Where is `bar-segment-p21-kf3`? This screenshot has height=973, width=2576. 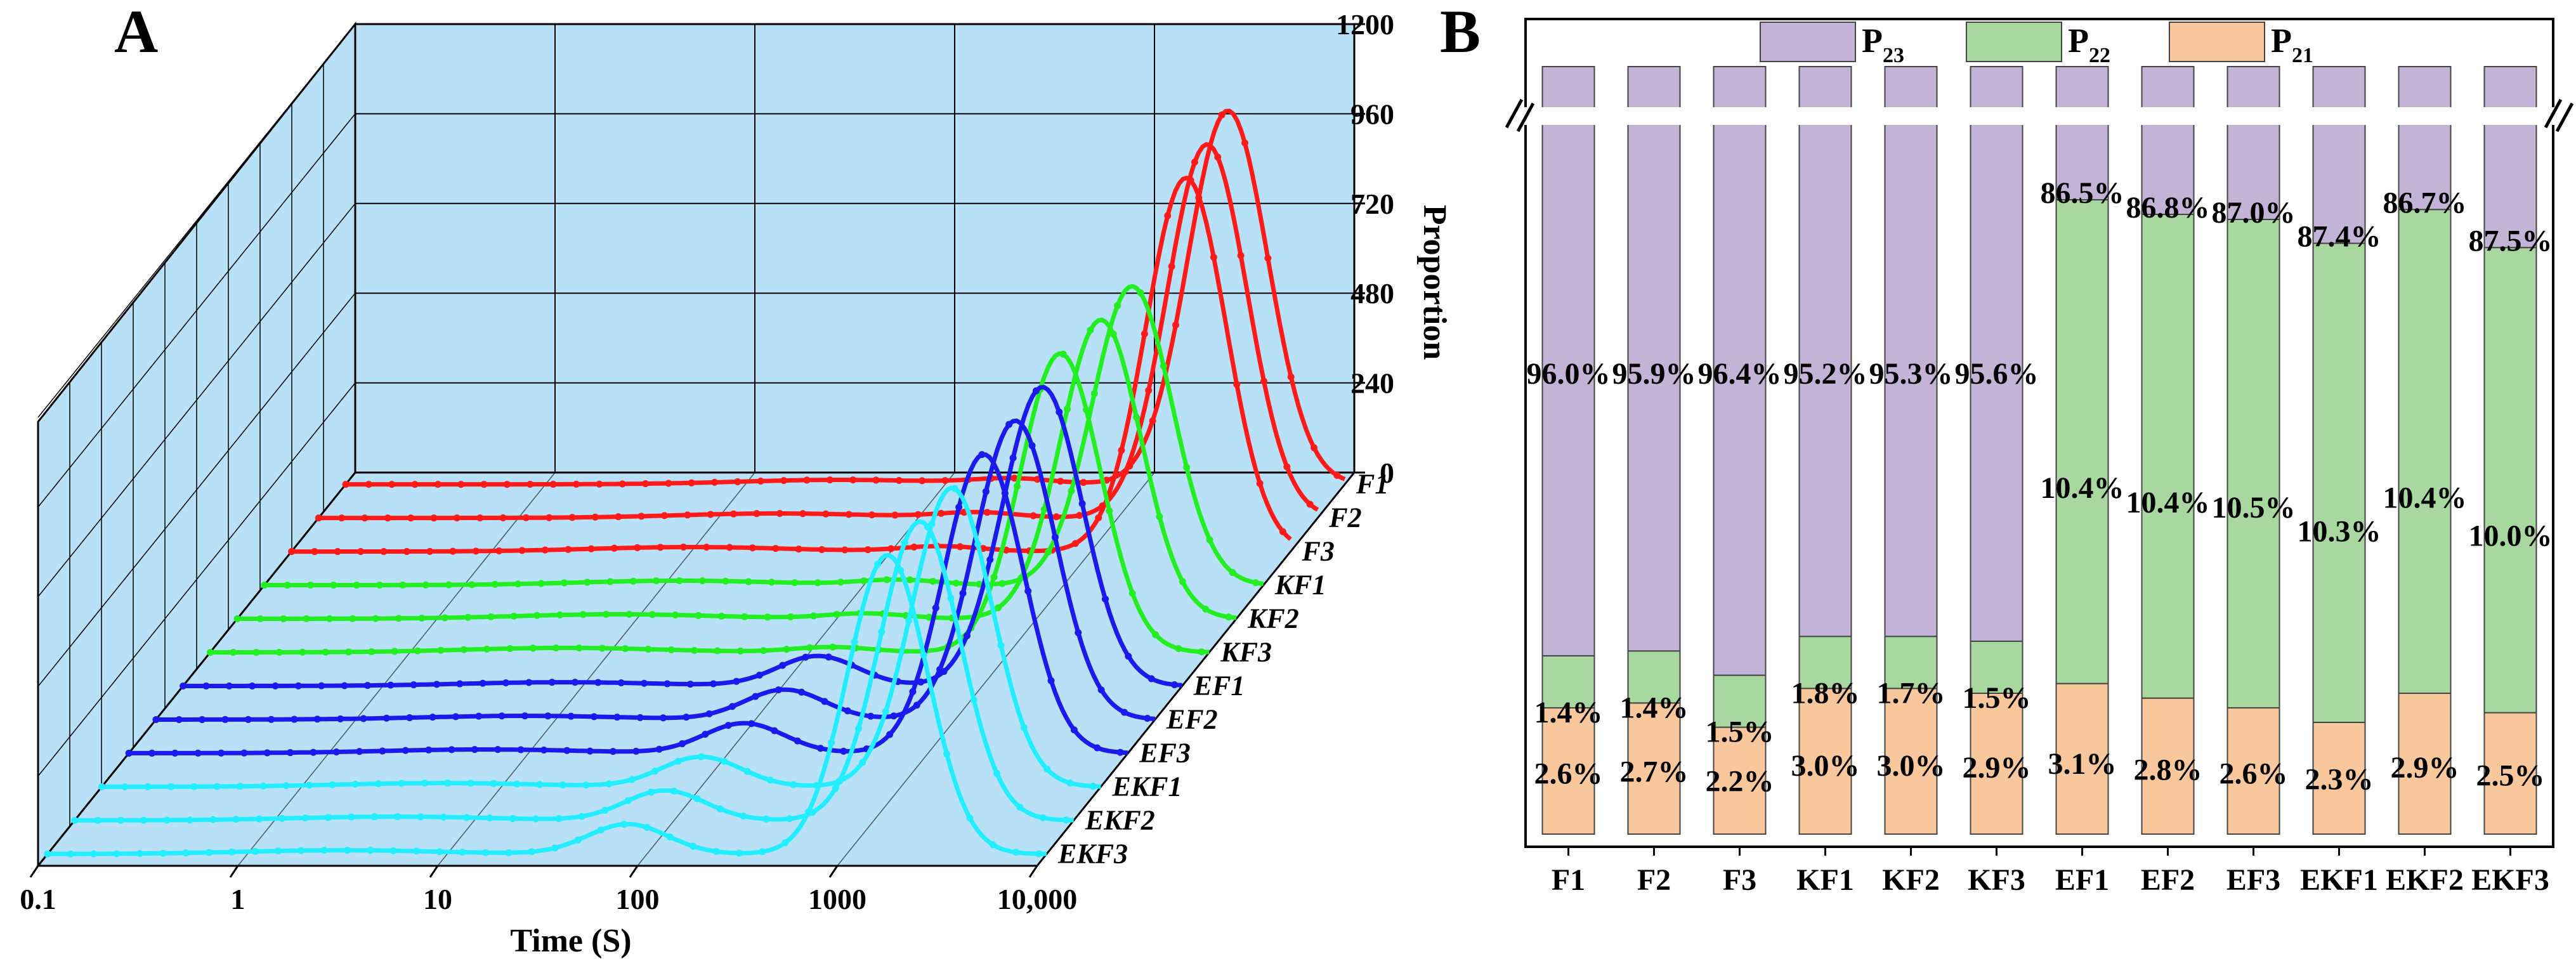 bar-segment-p21-kf3 is located at coordinates (1997, 763).